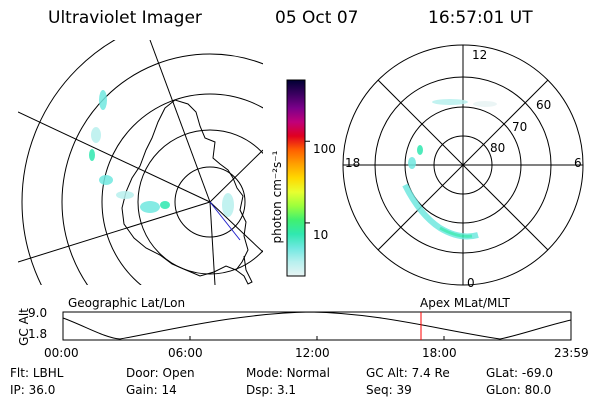 Image resolution: width=600 pixels, height=400 pixels. Describe the element at coordinates (142, 373) in the screenshot. I see `info-door-label: Door:` at that location.